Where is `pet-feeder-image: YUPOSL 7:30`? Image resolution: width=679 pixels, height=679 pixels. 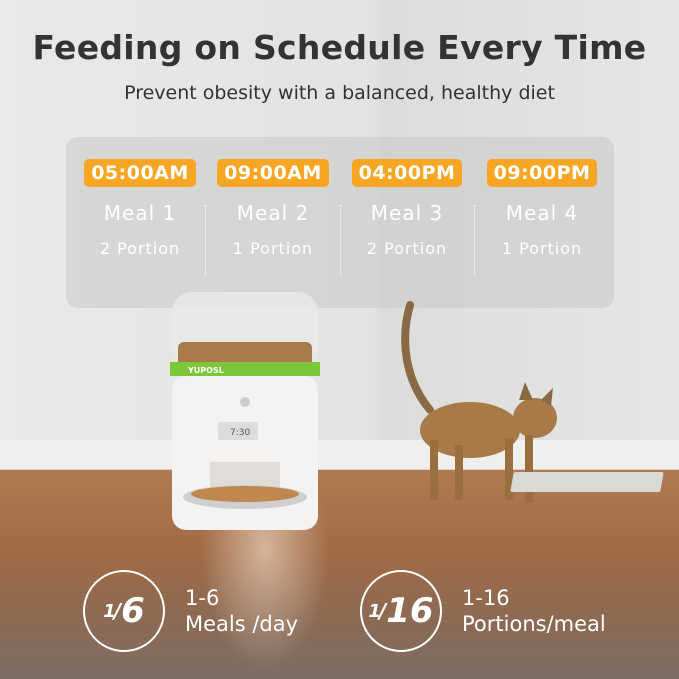
pet-feeder-image: YUPOSL 7:30 is located at coordinates (245, 411).